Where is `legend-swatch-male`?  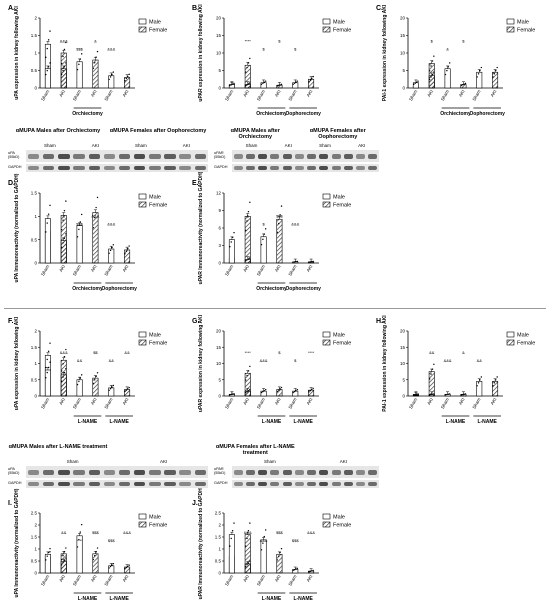
legend-swatch-male is located at coordinates (326, 21).